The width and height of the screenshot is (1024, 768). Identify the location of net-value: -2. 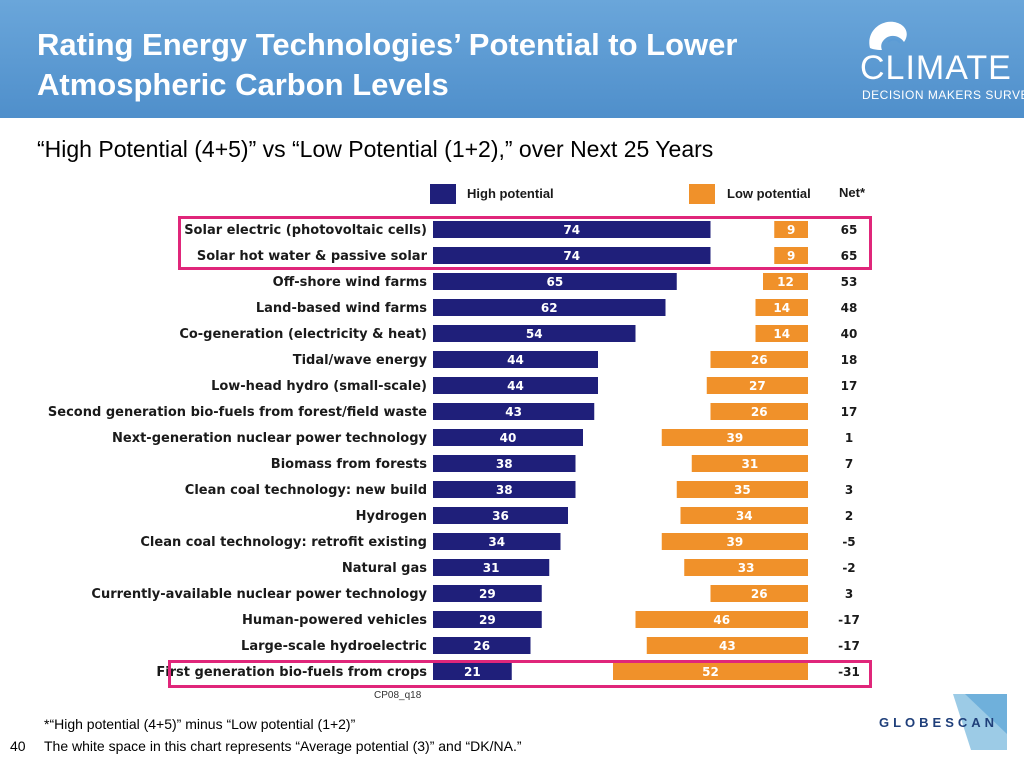
(848, 568).